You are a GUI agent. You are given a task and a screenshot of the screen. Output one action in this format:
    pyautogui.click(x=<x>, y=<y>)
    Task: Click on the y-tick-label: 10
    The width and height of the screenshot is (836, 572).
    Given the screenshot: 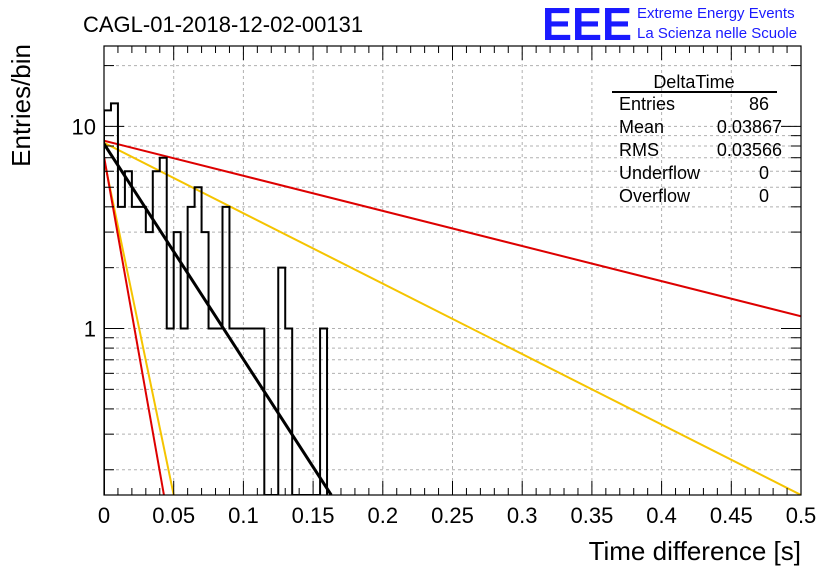 What is the action you would take?
    pyautogui.click(x=84, y=126)
    